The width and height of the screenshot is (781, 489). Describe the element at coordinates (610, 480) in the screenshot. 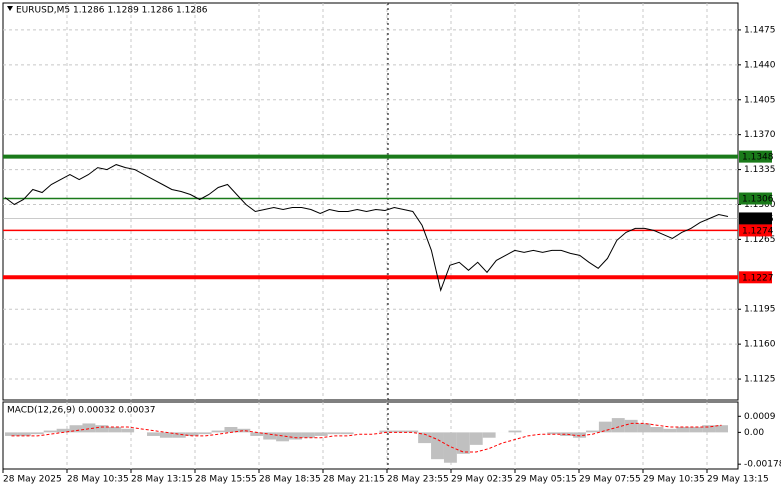

I see `x-tick-label: 29 May 07:55` at that location.